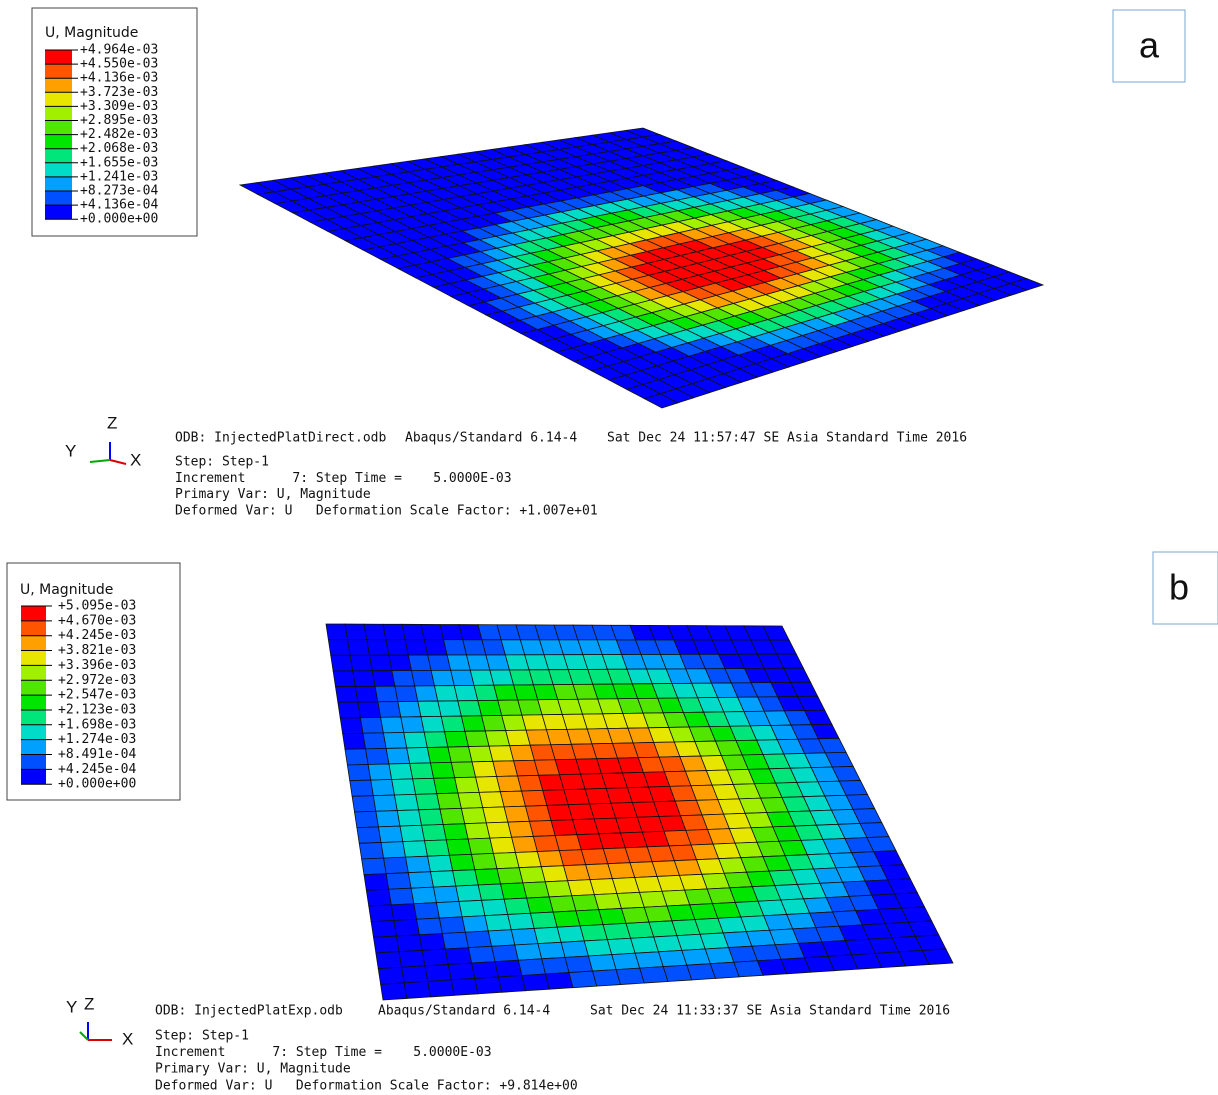 This screenshot has height=1095, width=1218. I want to click on legend-label: +3.821e-03, so click(97, 650).